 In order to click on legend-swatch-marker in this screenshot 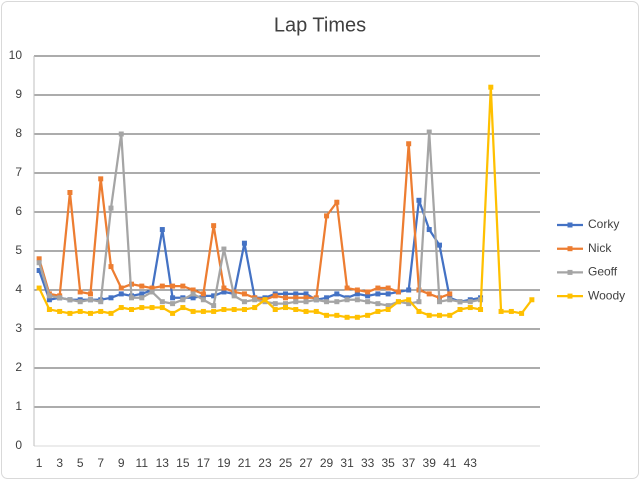, I will do `click(570, 272)`.